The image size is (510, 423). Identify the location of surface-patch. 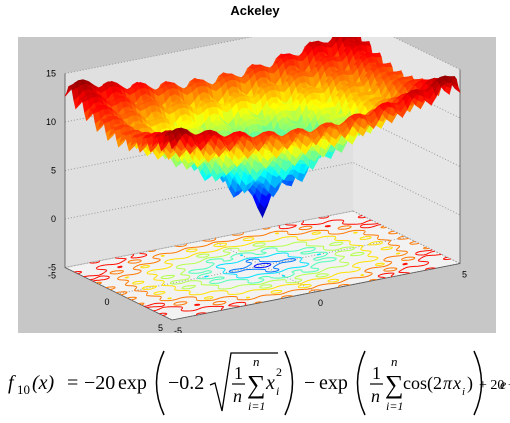
(173, 144).